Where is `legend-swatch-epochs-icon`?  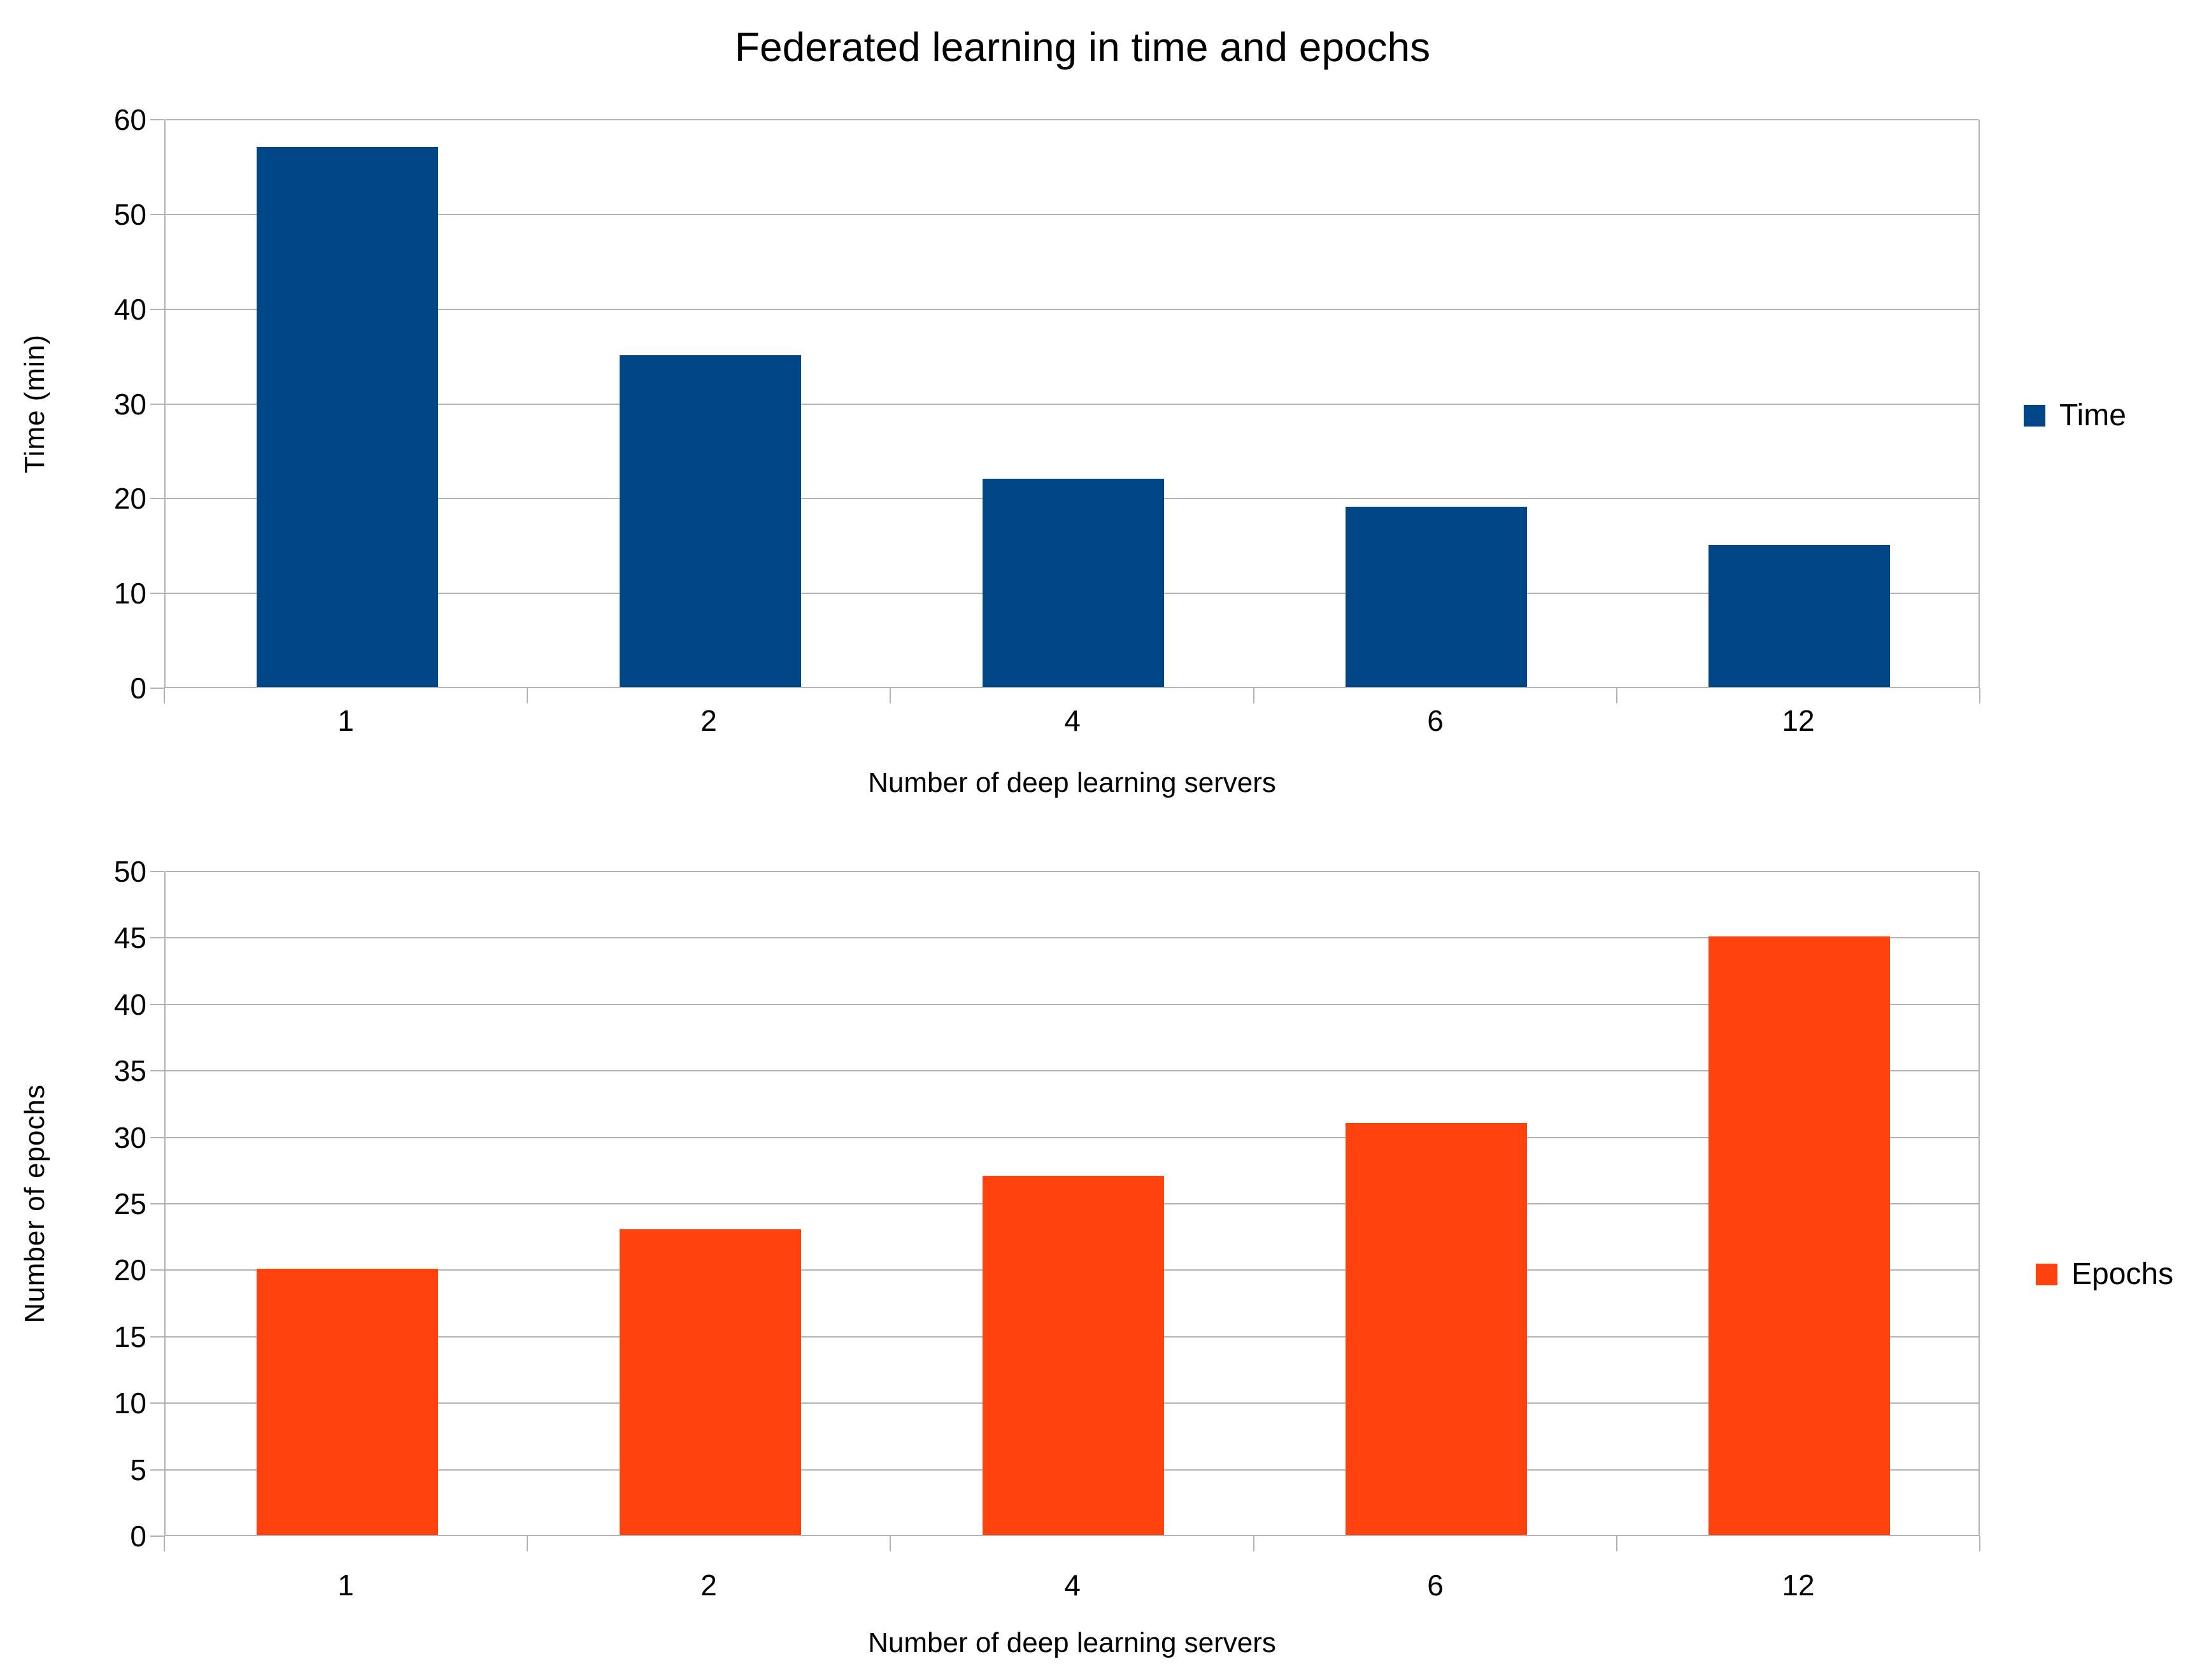 legend-swatch-epochs-icon is located at coordinates (2047, 1274).